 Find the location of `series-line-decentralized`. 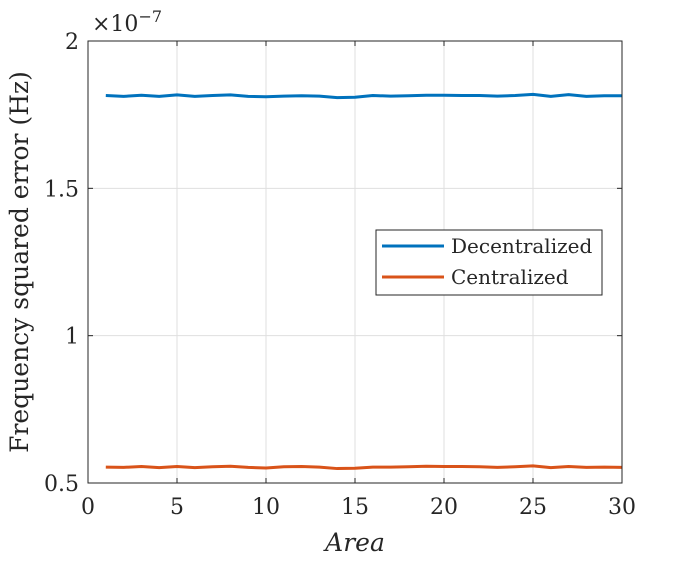

series-line-decentralized is located at coordinates (363, 96).